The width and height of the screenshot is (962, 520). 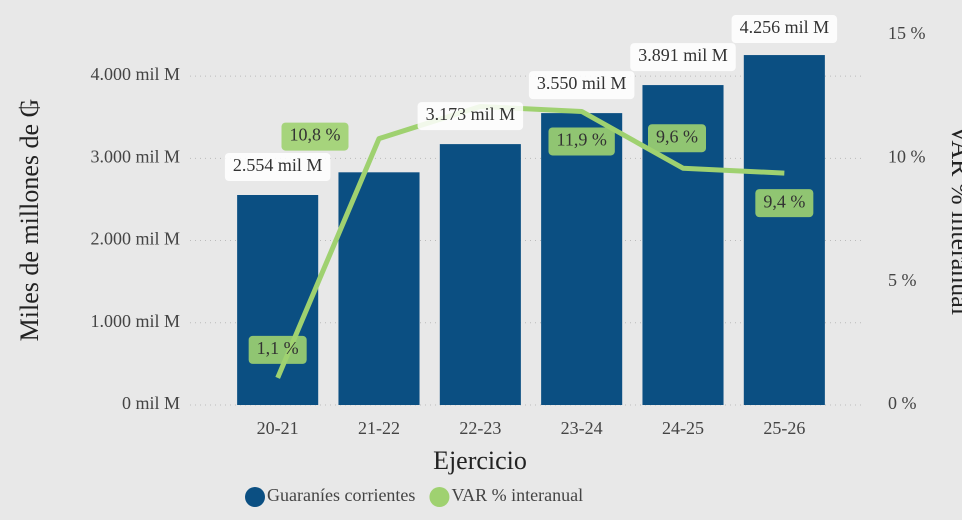 What do you see at coordinates (480, 460) in the screenshot?
I see `x-axis-title: Ejercicio` at bounding box center [480, 460].